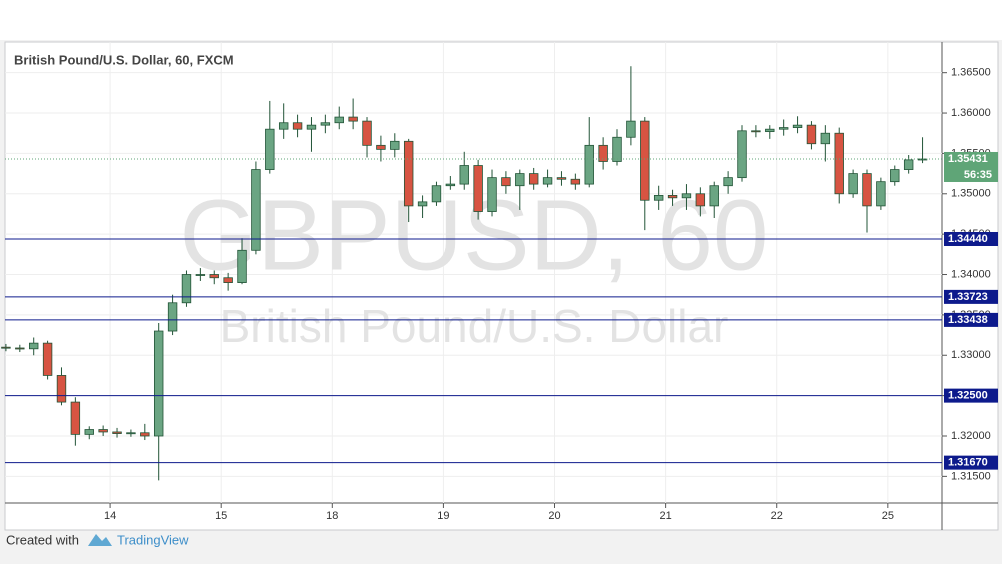 The image size is (1002, 564). I want to click on x-tick-label: 21, so click(665, 516).